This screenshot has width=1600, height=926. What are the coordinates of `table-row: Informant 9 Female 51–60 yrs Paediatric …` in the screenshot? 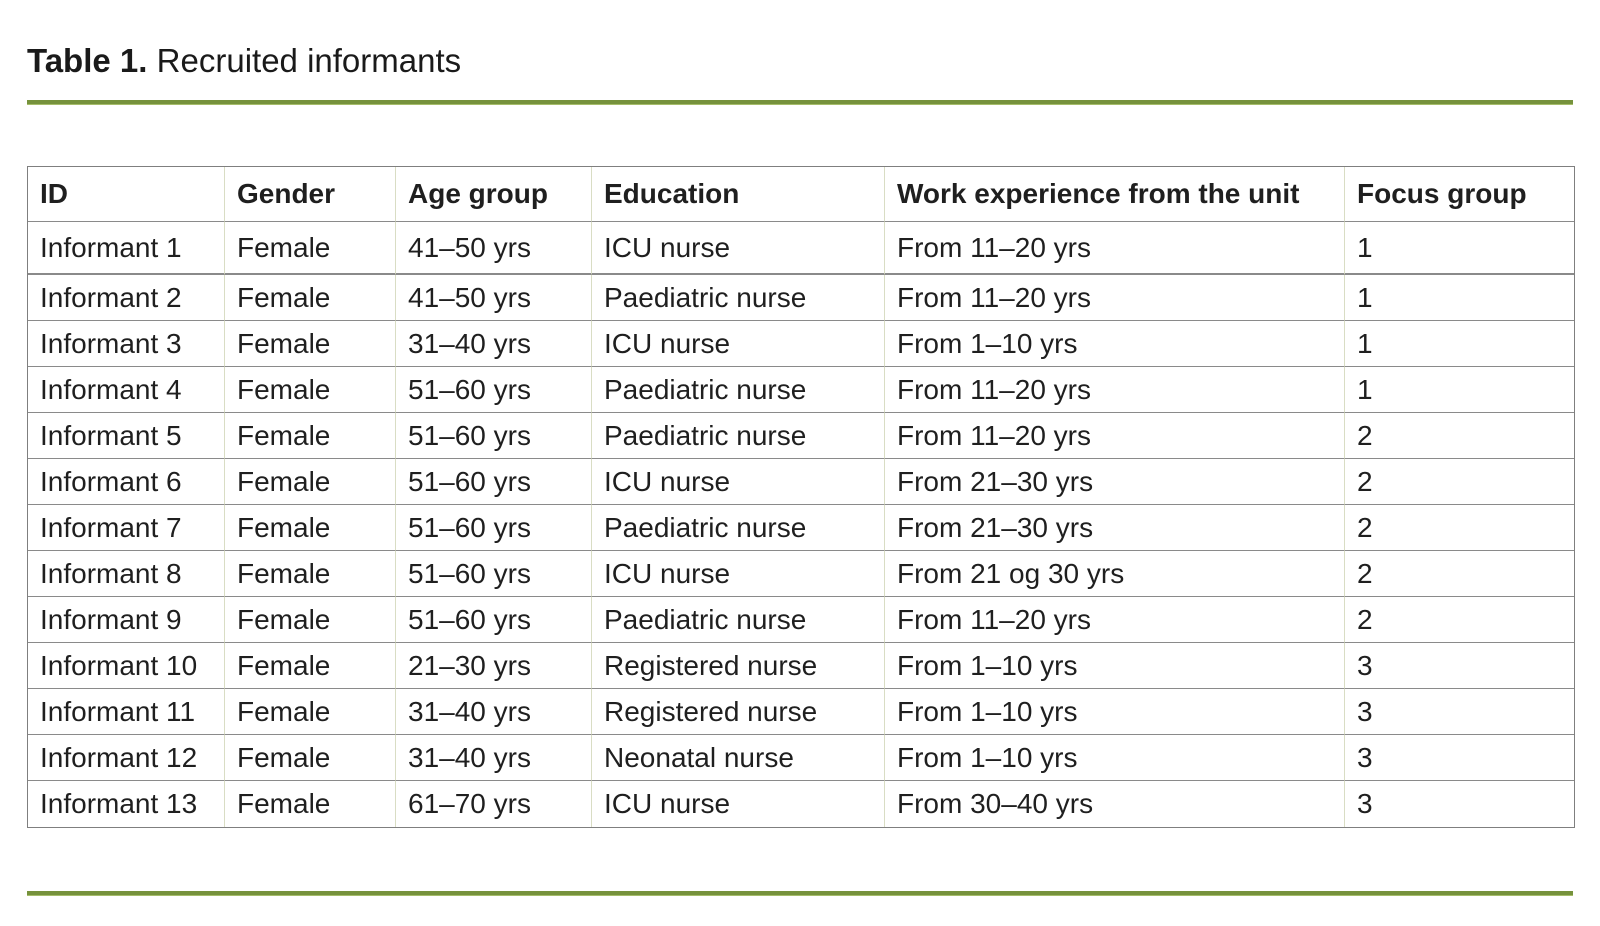 It's located at (801, 620).